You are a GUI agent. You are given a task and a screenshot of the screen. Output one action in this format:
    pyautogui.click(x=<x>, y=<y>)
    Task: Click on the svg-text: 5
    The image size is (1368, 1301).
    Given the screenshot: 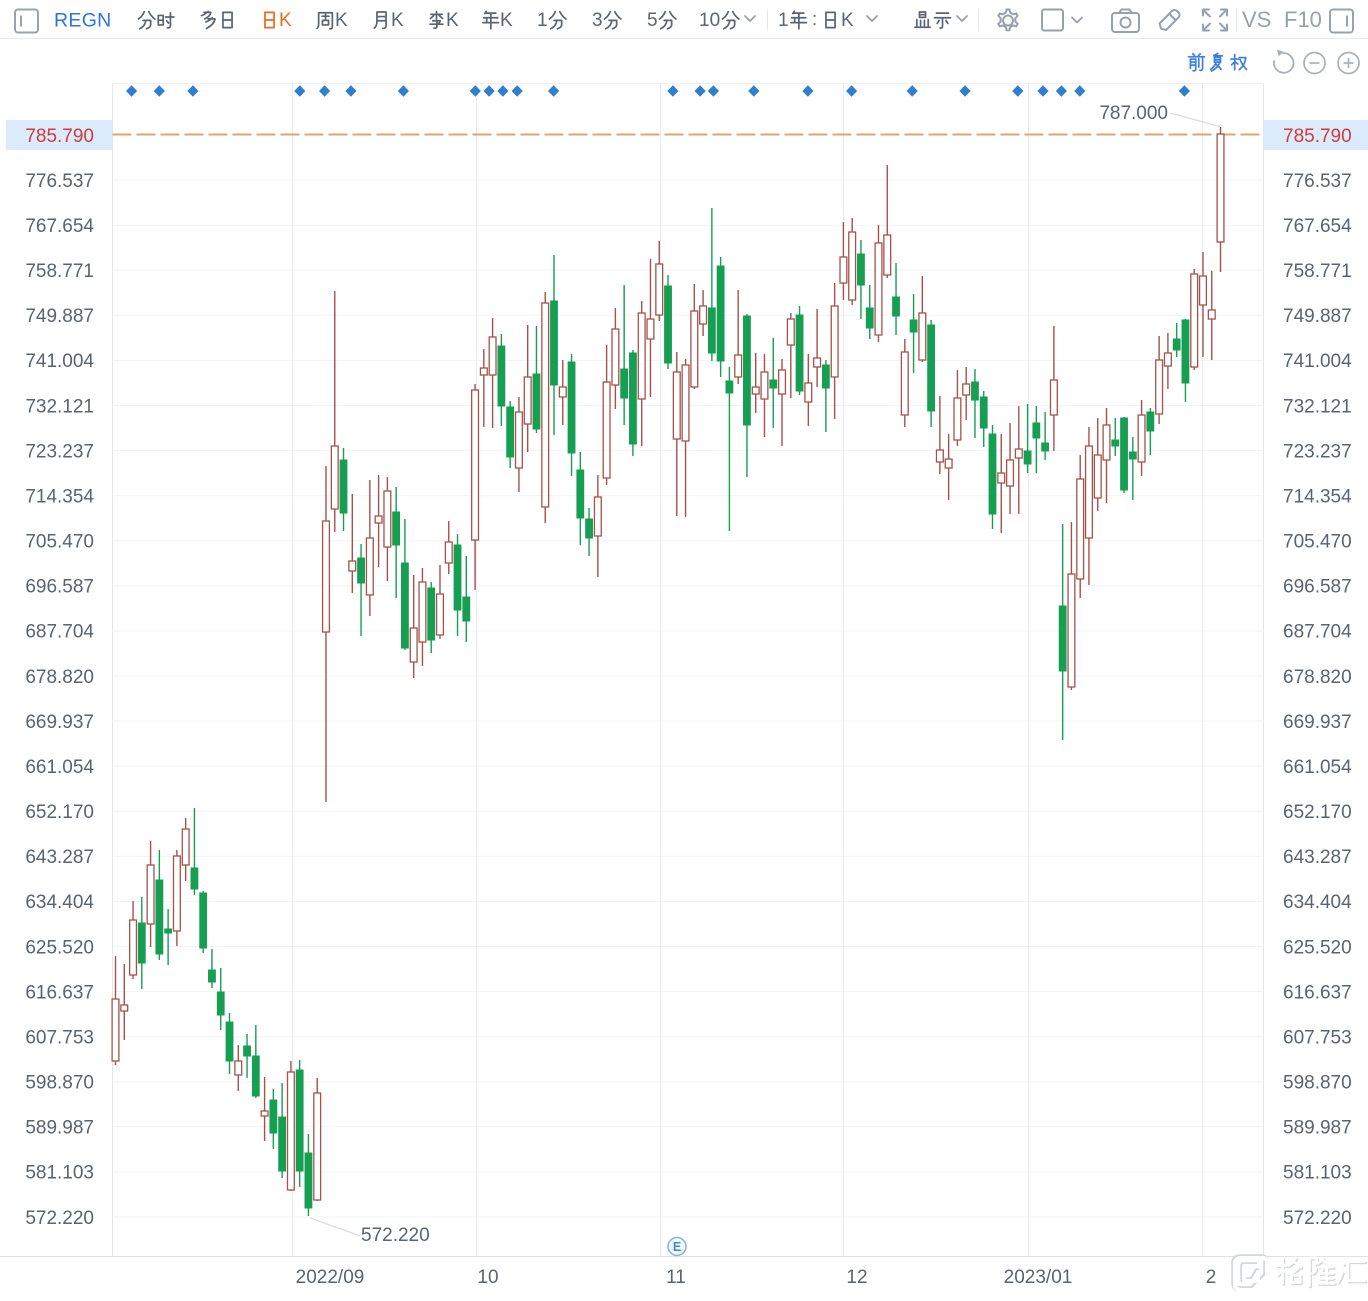 What is the action you would take?
    pyautogui.click(x=652, y=20)
    